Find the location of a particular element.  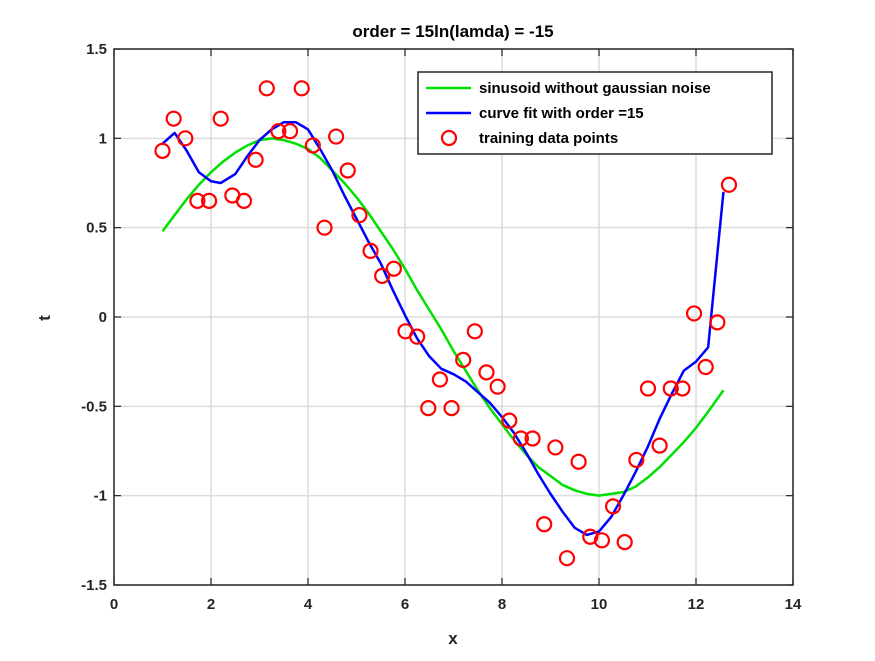

x-tick-label: 0 is located at coordinates (114, 604).